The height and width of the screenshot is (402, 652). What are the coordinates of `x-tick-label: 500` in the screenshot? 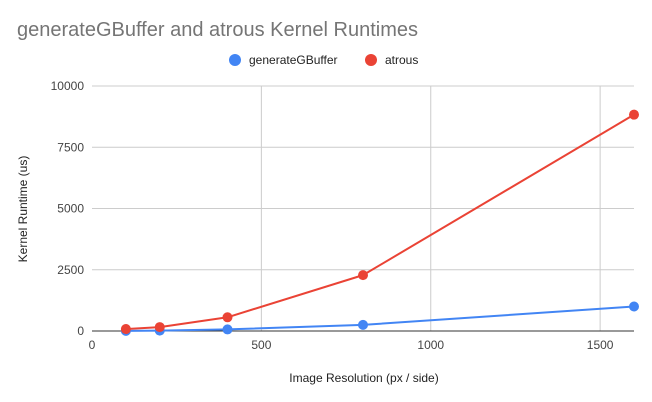 It's located at (261, 345).